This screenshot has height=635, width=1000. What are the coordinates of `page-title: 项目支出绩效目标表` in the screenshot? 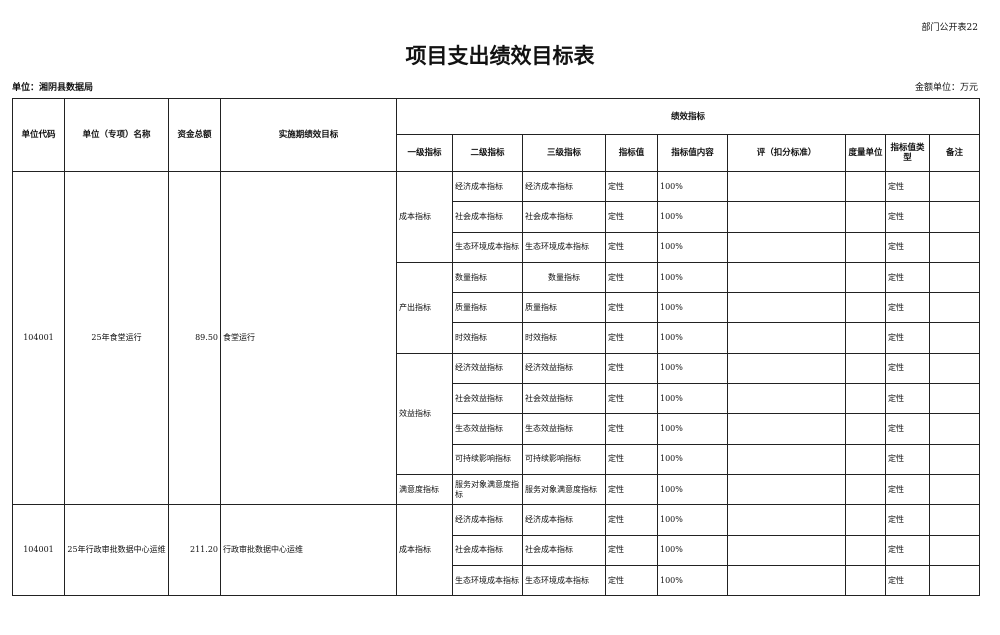 It's located at (500, 56).